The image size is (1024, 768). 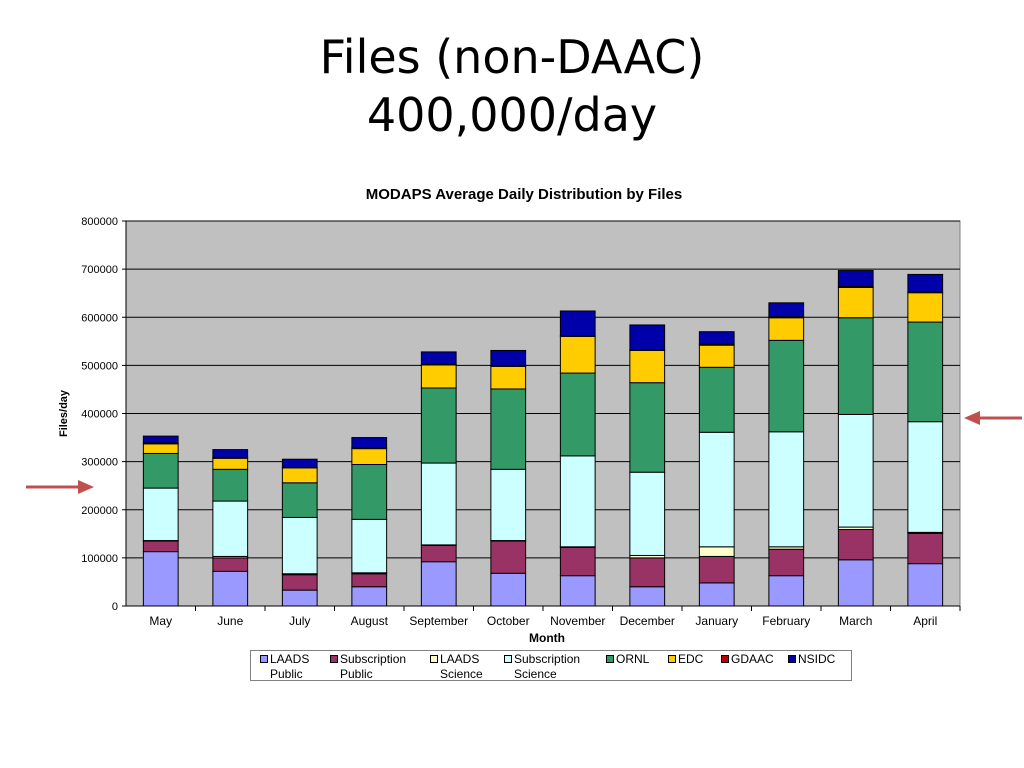 I want to click on legend-label: Subscription Public, so click(x=373, y=666).